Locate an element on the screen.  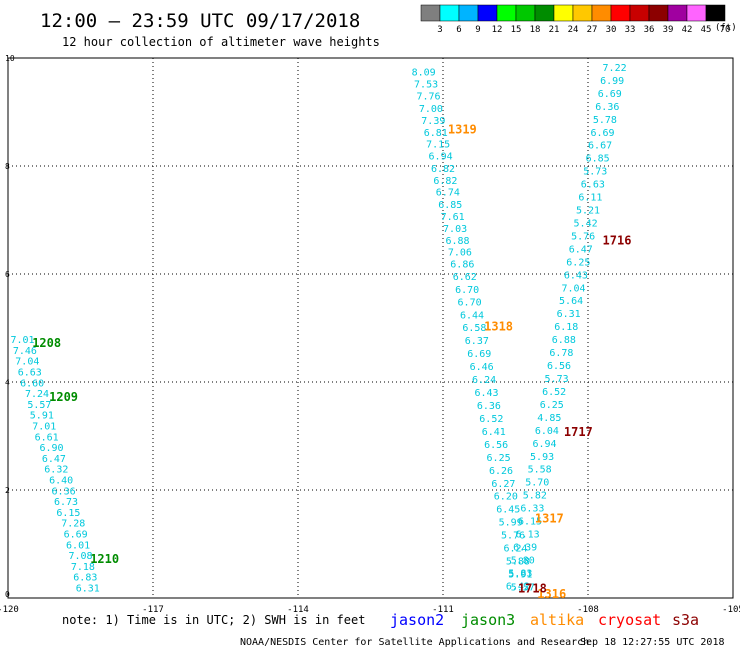
colorbar-label: 21 is located at coordinates (554, 30).